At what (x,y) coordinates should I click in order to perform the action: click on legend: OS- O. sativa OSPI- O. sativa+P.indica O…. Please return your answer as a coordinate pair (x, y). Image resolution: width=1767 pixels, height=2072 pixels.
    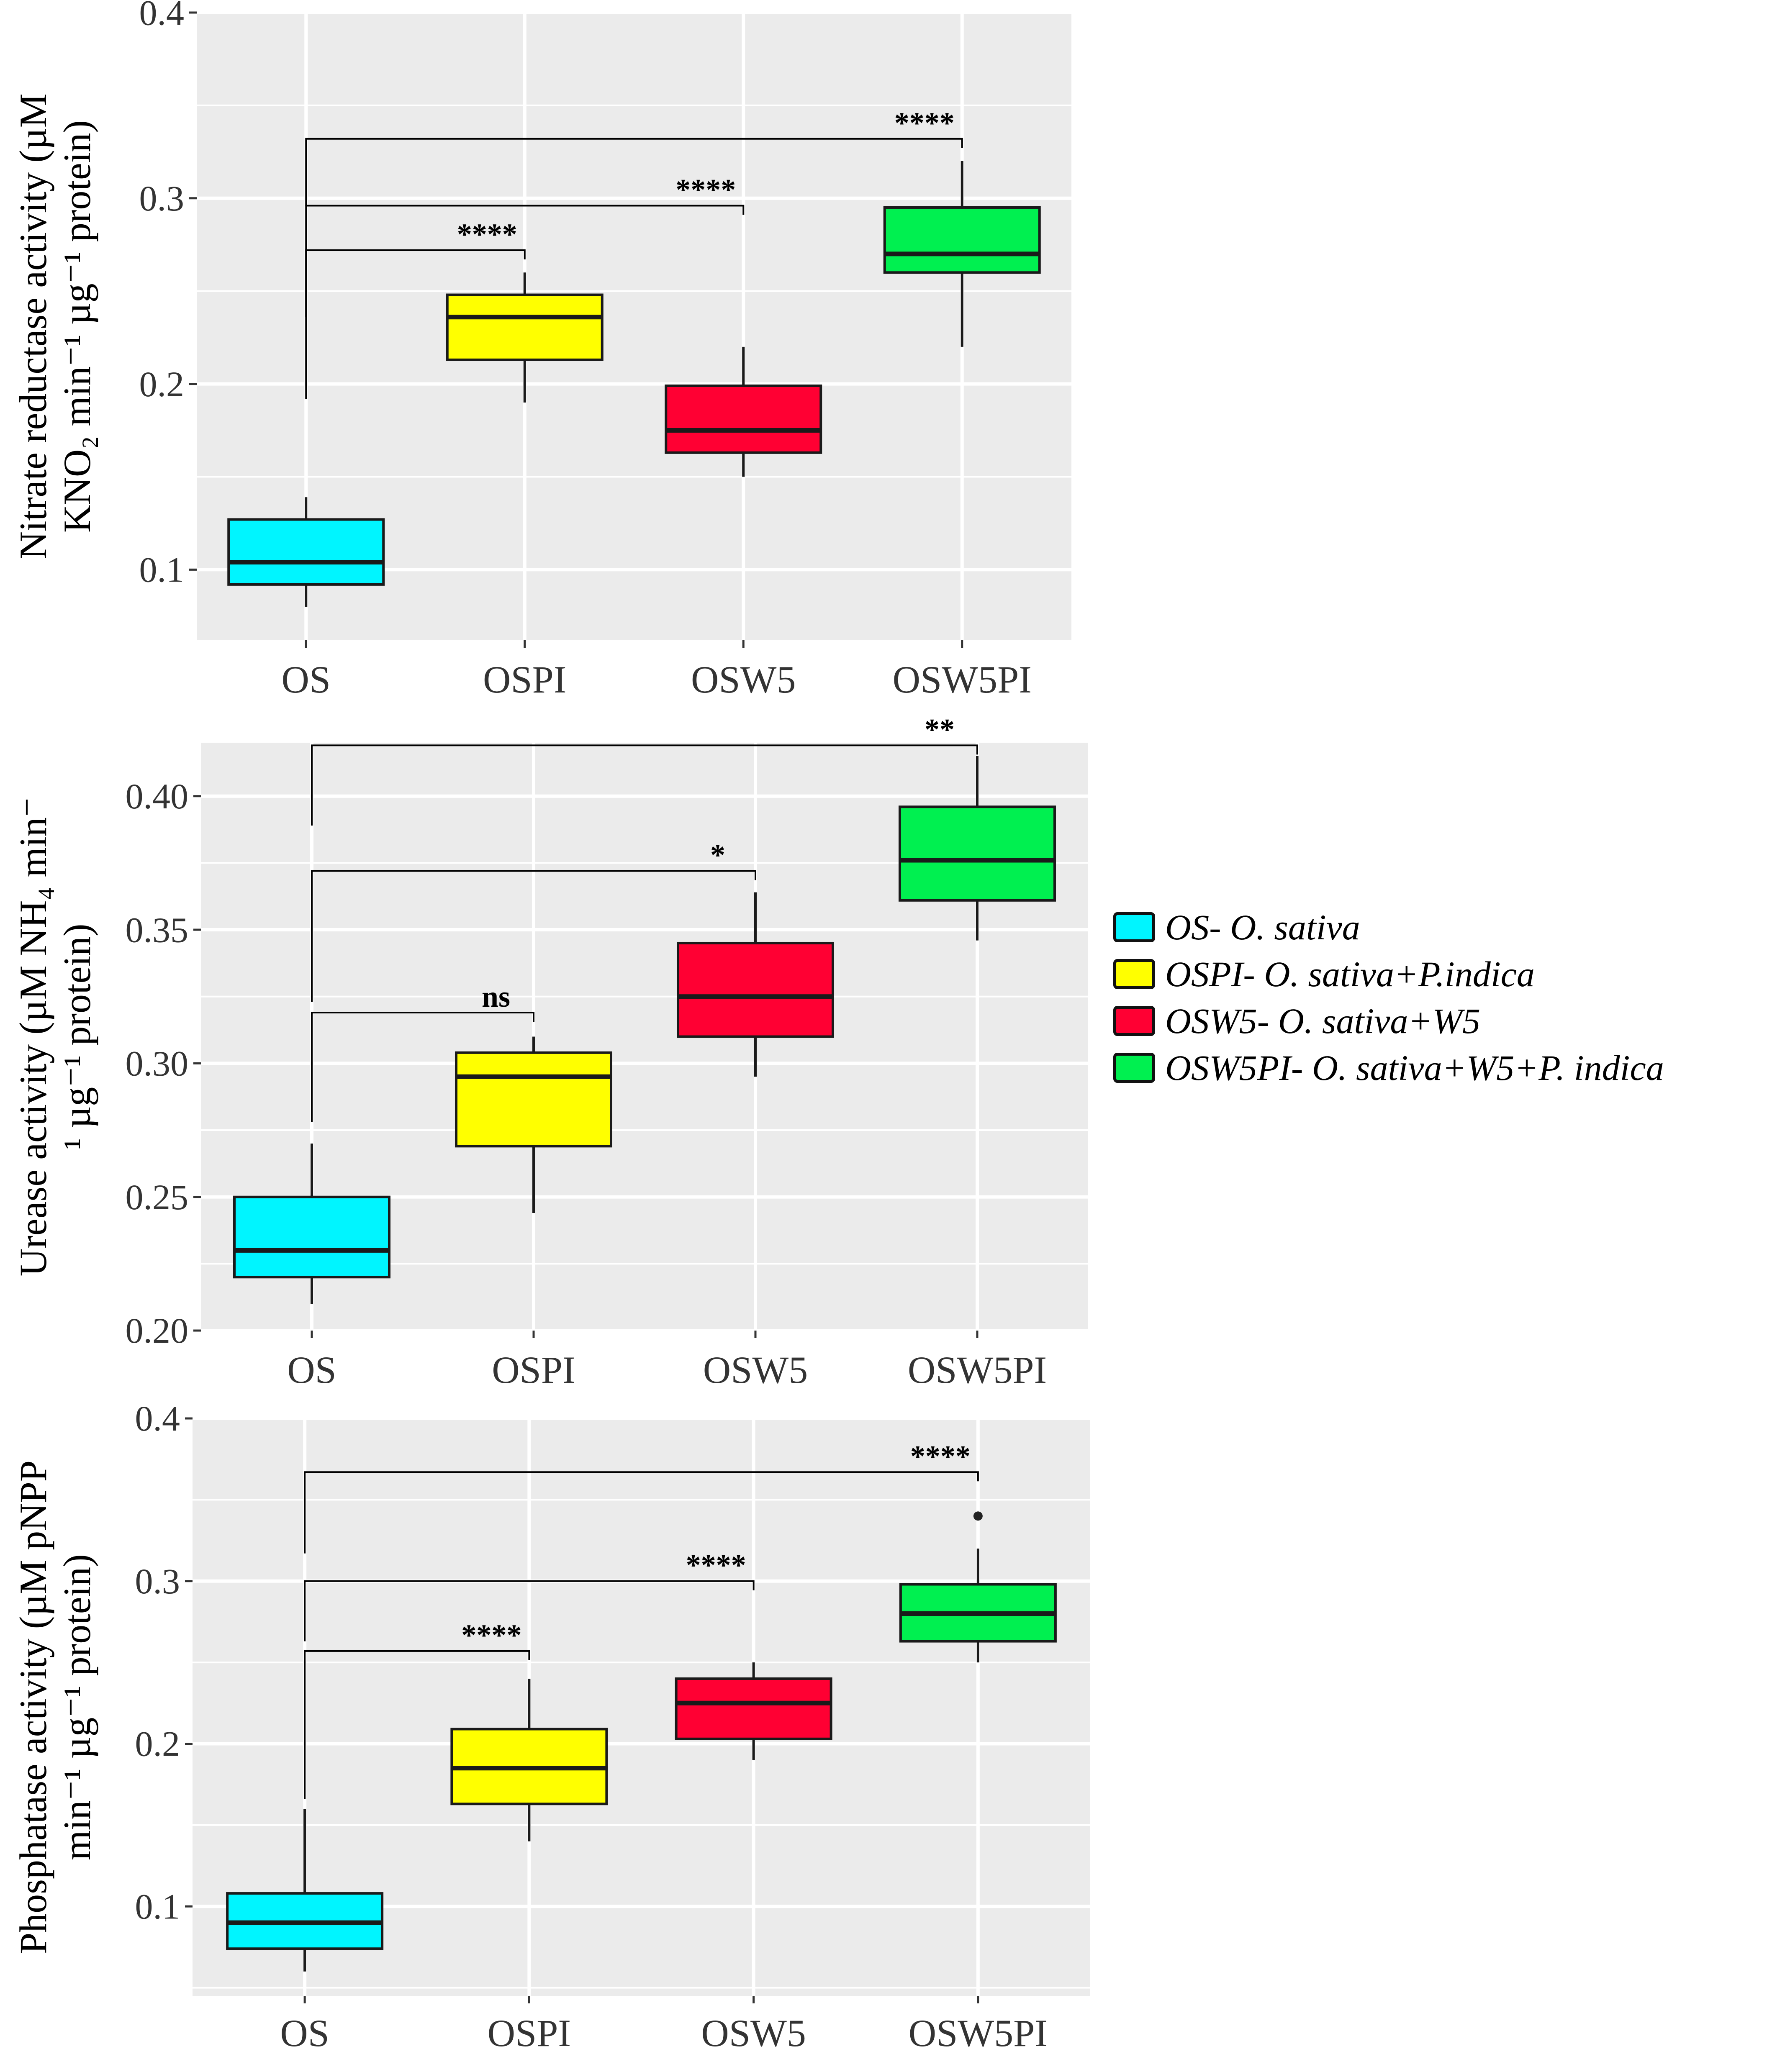
    Looking at the image, I should click on (1389, 997).